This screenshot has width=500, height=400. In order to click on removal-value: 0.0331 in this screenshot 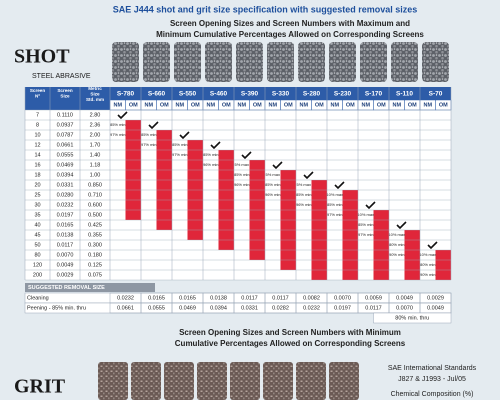, I will do `click(249, 308)`.